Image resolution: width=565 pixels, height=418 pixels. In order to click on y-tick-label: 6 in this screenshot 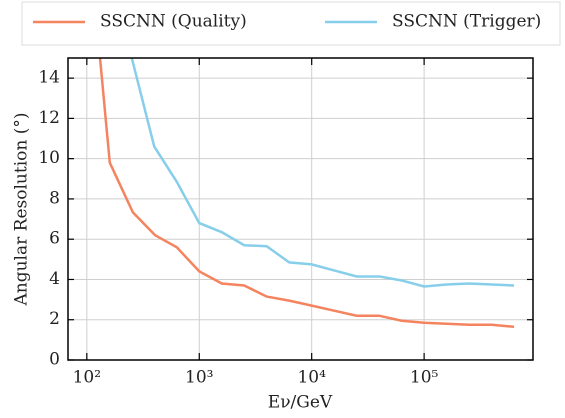, I will do `click(54, 239)`.